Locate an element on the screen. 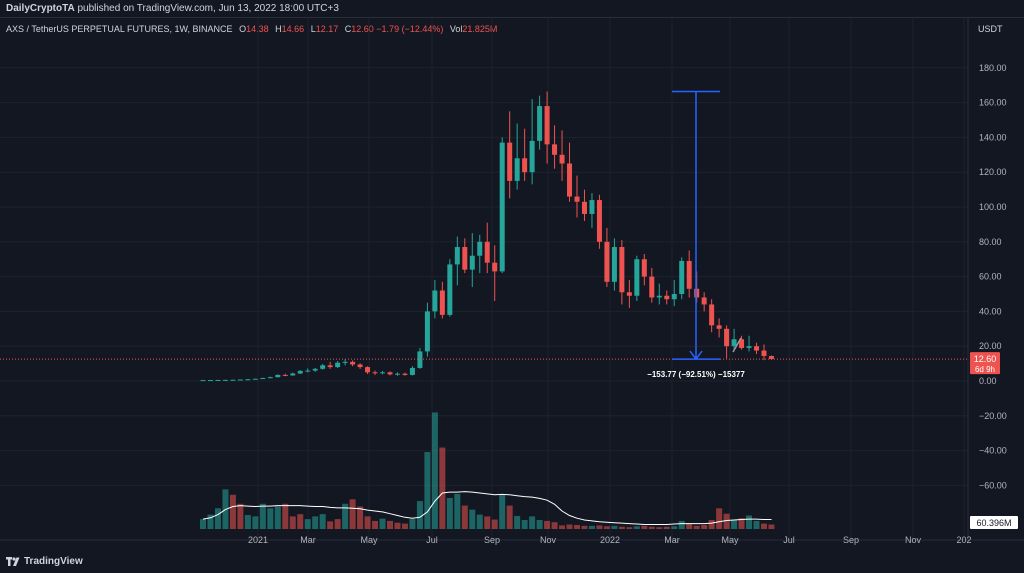  time-tick-label: Sep is located at coordinates (851, 540).